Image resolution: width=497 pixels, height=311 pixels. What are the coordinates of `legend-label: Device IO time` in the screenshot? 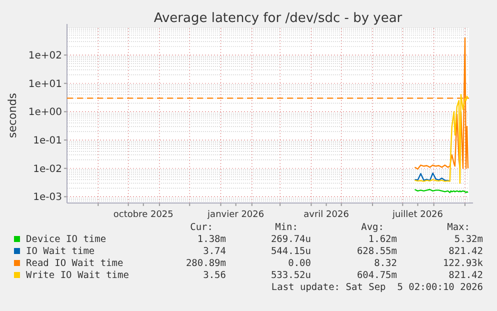 It's located at (66, 239).